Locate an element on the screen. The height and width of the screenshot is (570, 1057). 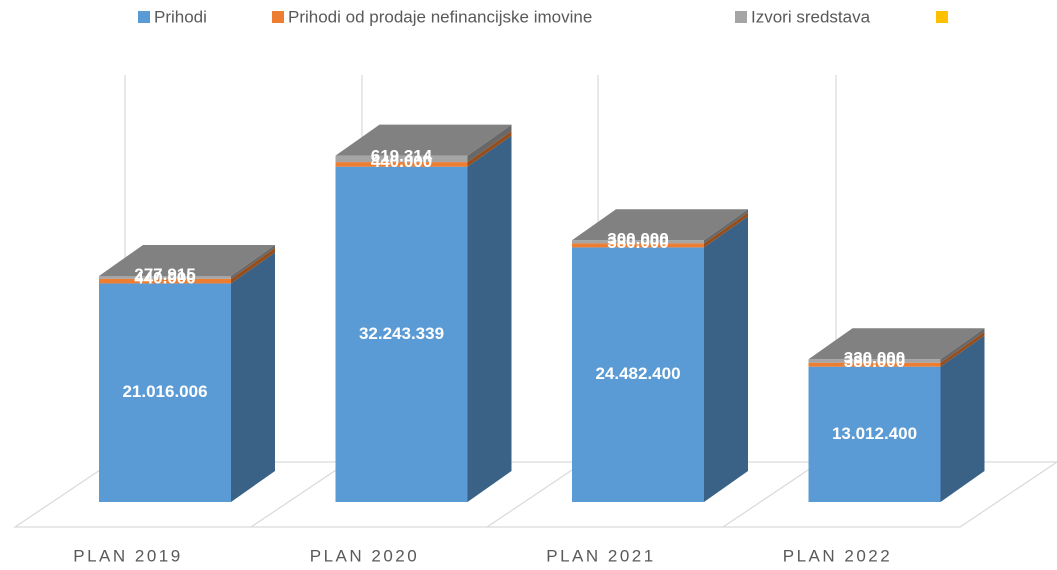
x-tick-label: PLAN 2021 is located at coordinates (600, 555).